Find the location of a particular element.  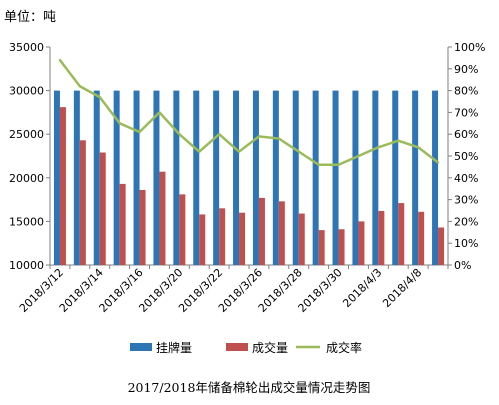

legend: 挂牌量 成交量 成交率 is located at coordinates (246, 347).